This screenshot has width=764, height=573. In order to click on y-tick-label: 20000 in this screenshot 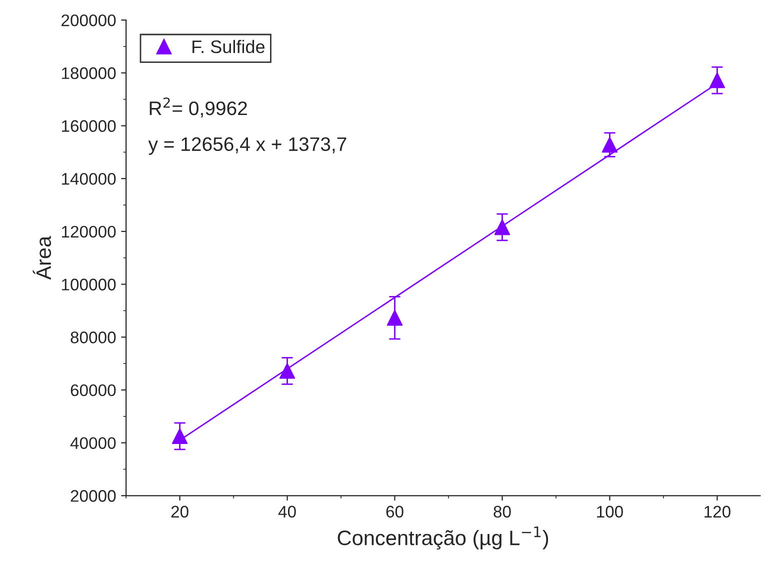, I will do `click(93, 496)`.